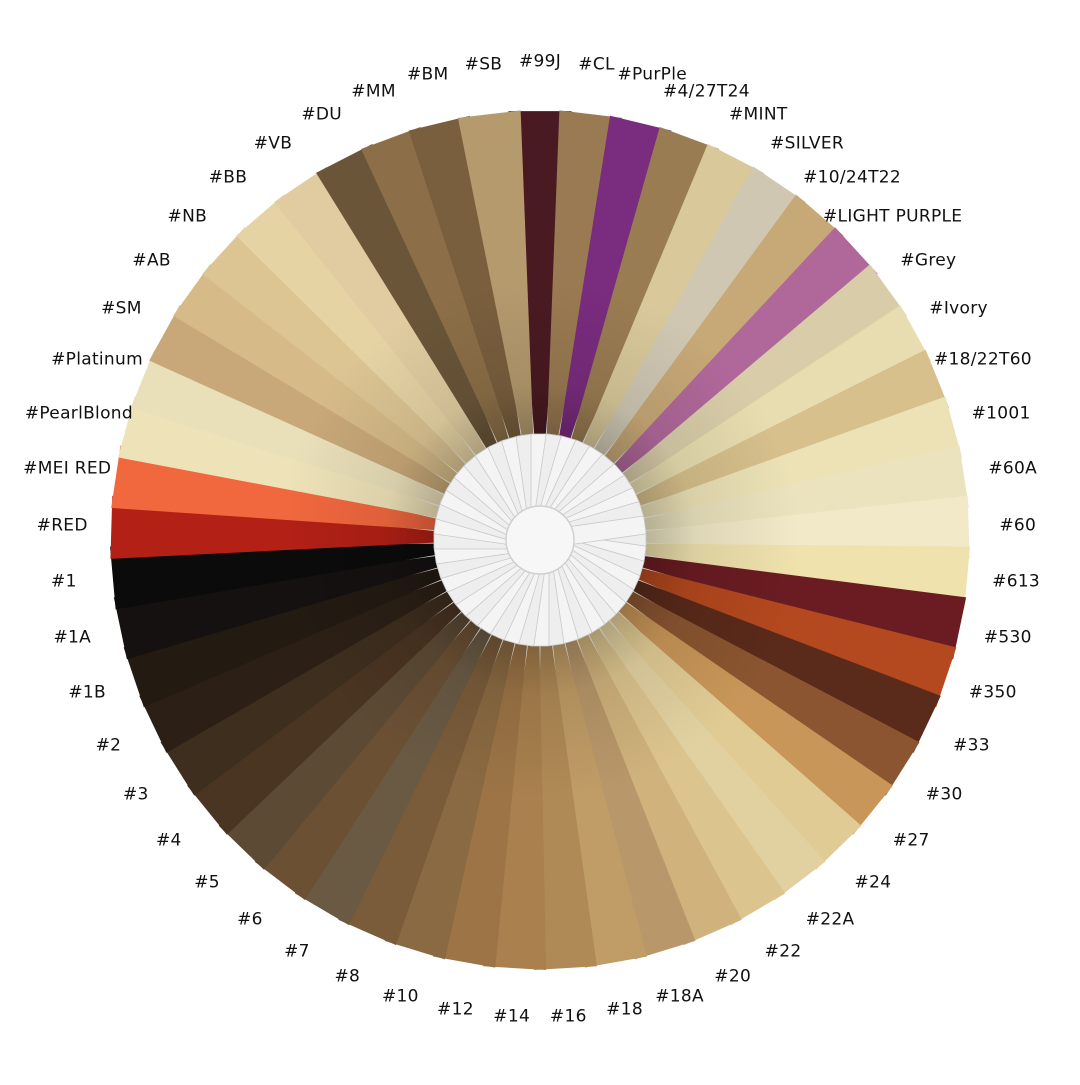 This screenshot has width=1080, height=1085. What do you see at coordinates (958, 308) in the screenshot?
I see `swatch-label: #Ivory` at bounding box center [958, 308].